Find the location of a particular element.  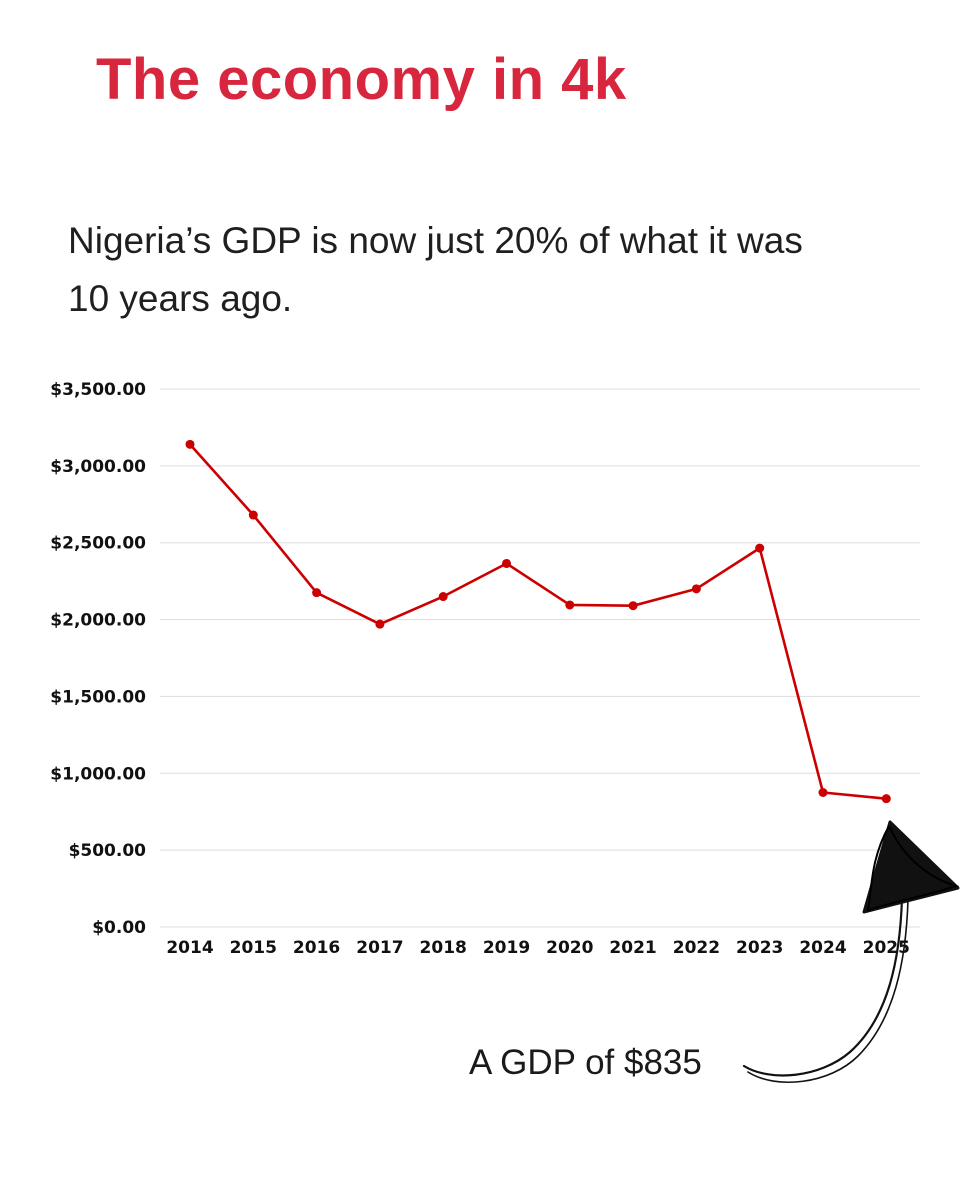

y-tick-label: $1,500.00 is located at coordinates (98, 697).